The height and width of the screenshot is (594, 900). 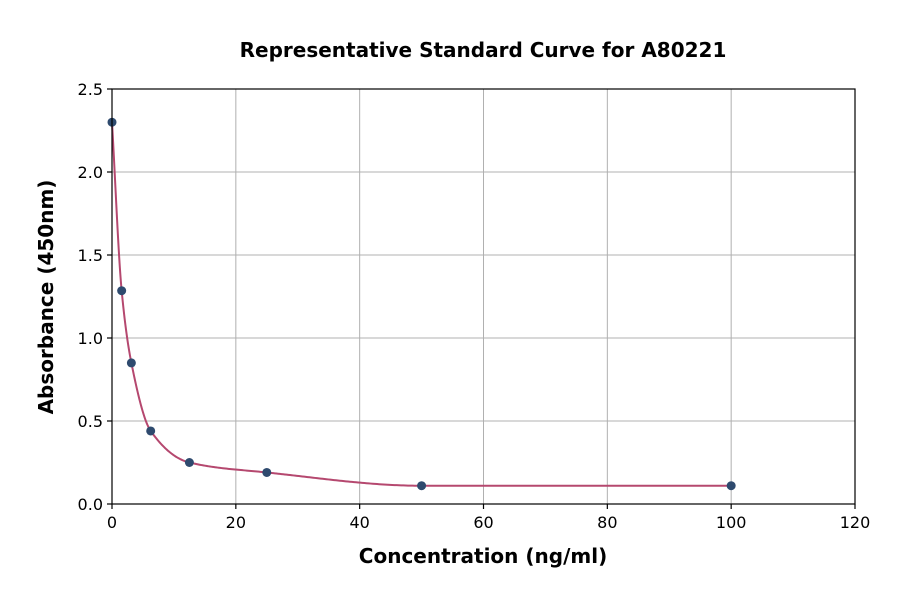 What do you see at coordinates (236, 522) in the screenshot?
I see `x-tick-label: 20` at bounding box center [236, 522].